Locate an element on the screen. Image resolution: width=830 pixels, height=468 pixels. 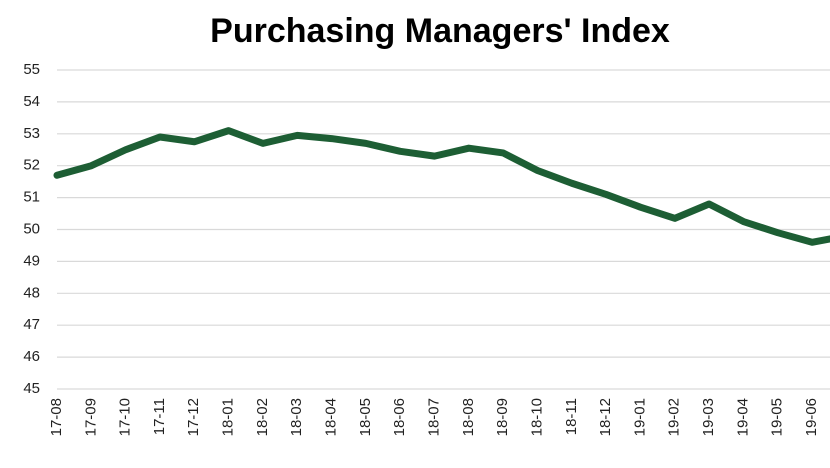
y-tick-label: 46 is located at coordinates (31, 356).